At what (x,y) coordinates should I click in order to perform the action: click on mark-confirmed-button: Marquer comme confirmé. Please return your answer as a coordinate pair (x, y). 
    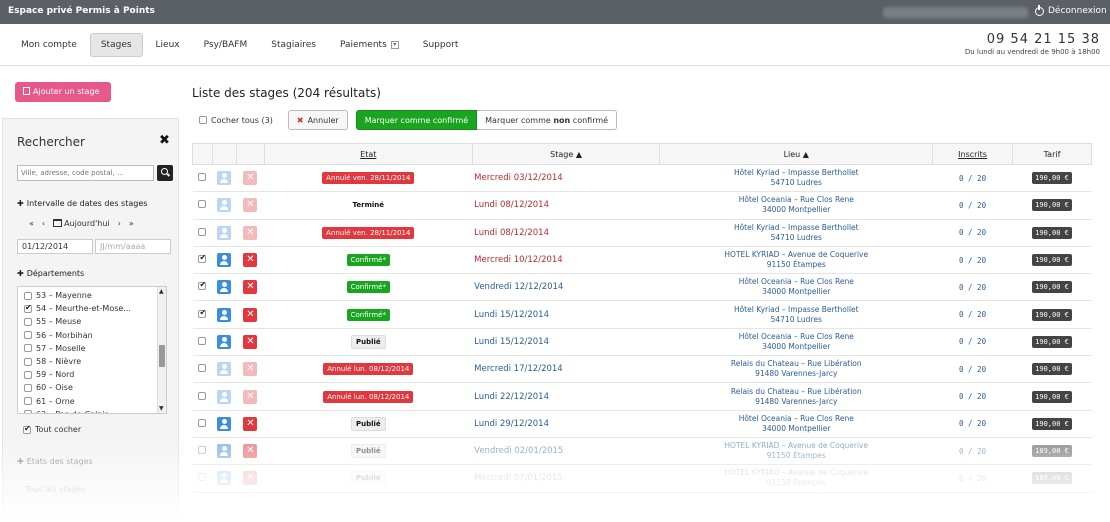
    Looking at the image, I should click on (416, 120).